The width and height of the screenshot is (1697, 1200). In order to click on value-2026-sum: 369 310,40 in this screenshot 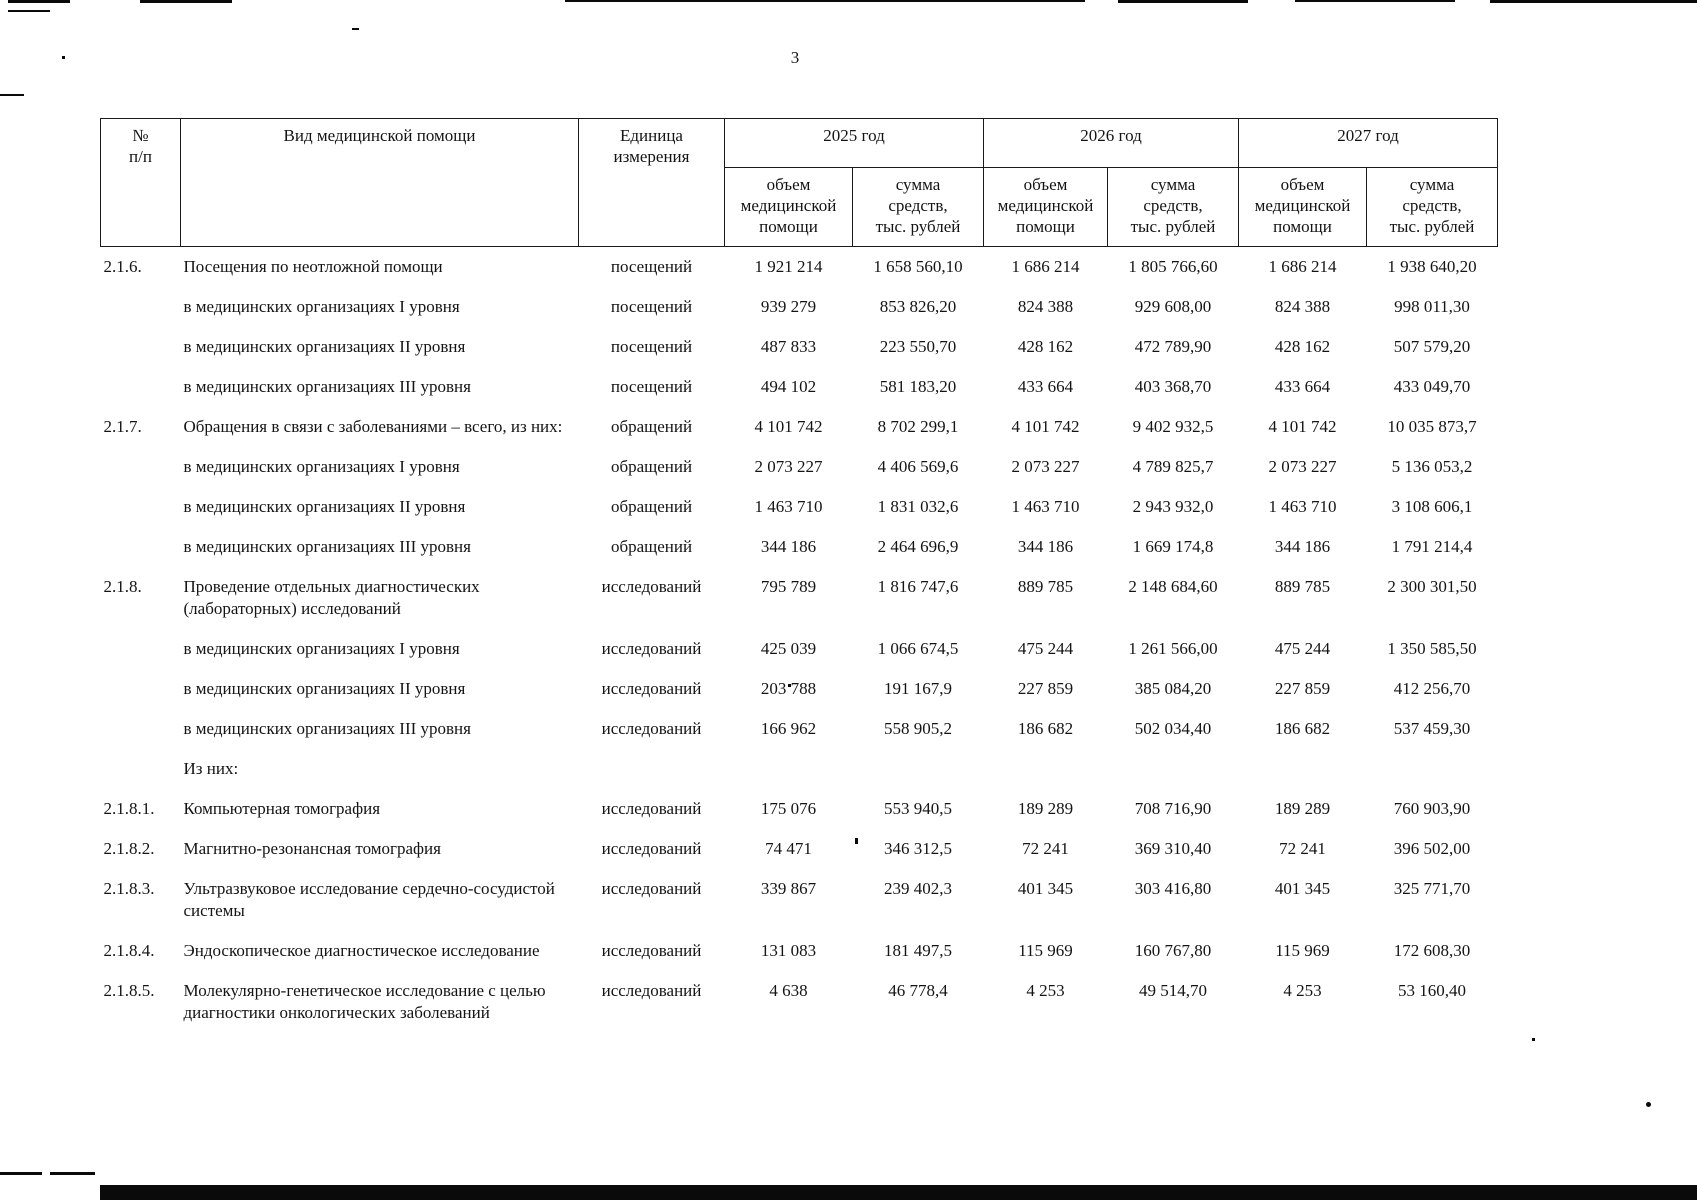, I will do `click(1173, 848)`.